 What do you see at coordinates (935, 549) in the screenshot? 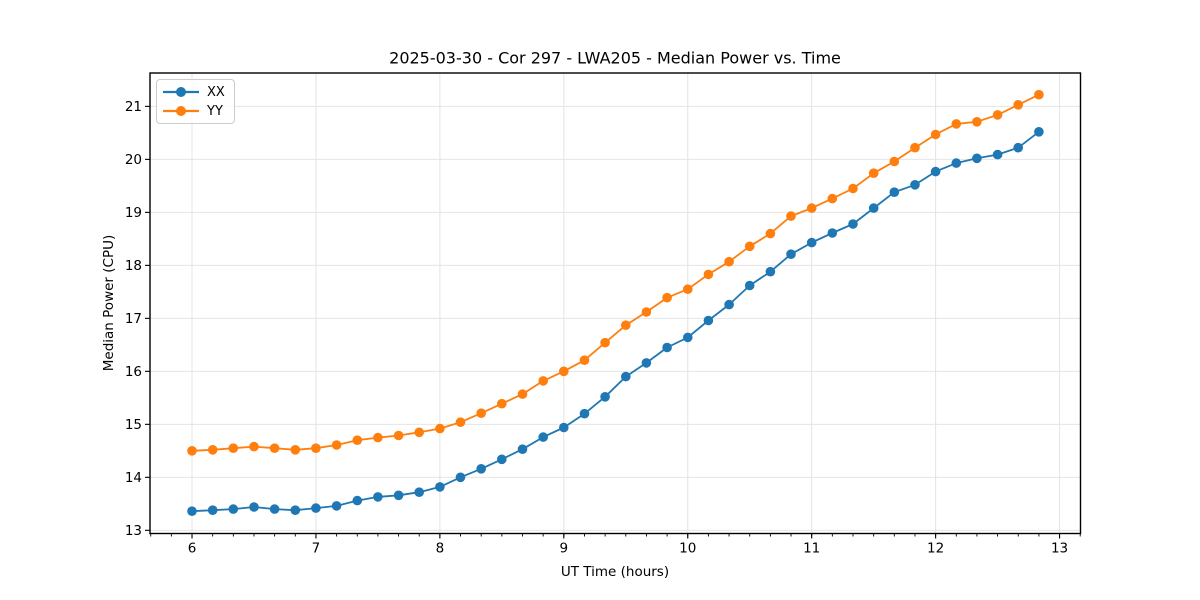
I see `x-tick-label: 12` at bounding box center [935, 549].